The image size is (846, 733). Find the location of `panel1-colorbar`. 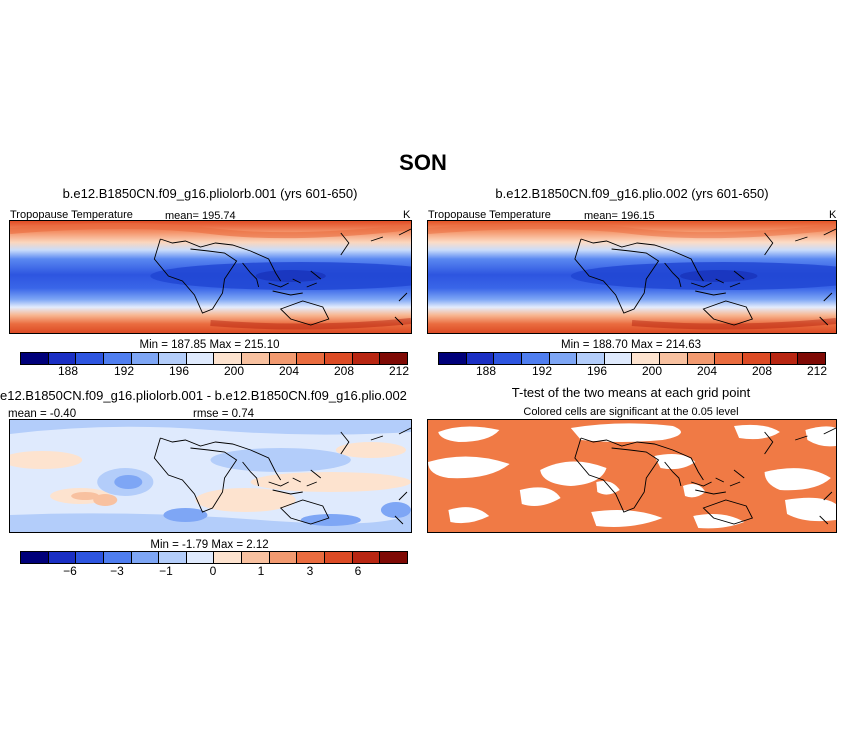

panel1-colorbar is located at coordinates (214, 358).